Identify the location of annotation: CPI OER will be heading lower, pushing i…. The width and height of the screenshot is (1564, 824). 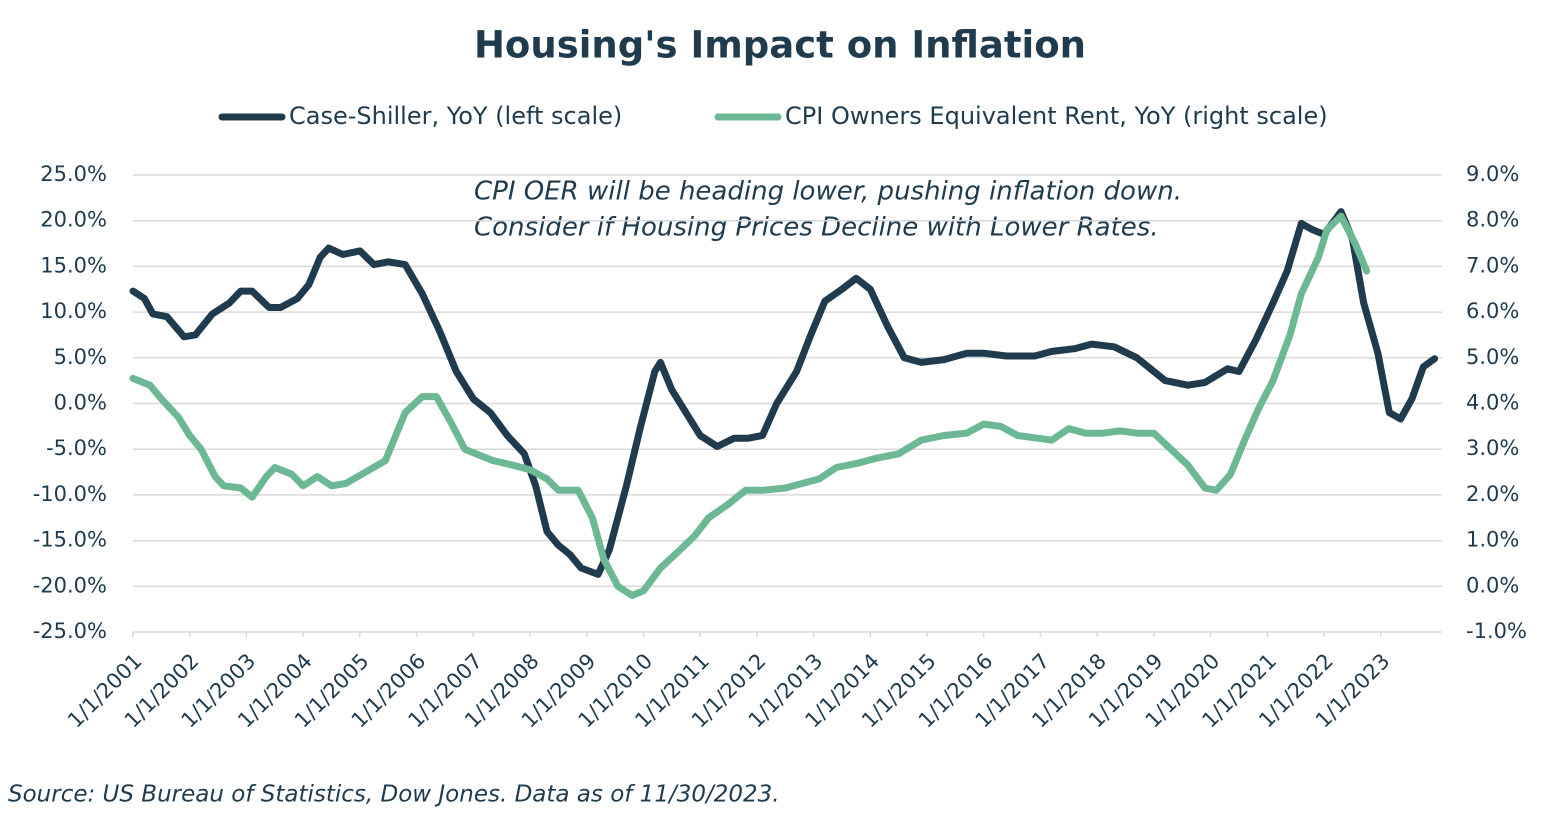
(828, 192).